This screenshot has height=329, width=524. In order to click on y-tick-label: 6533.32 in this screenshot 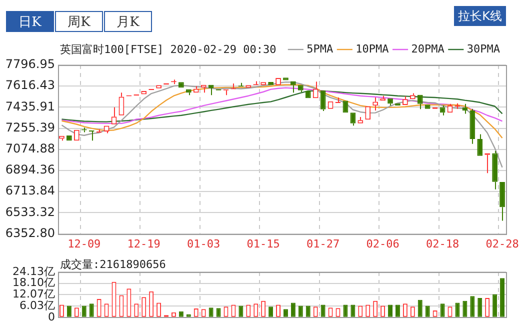, I will do `click(30, 211)`.